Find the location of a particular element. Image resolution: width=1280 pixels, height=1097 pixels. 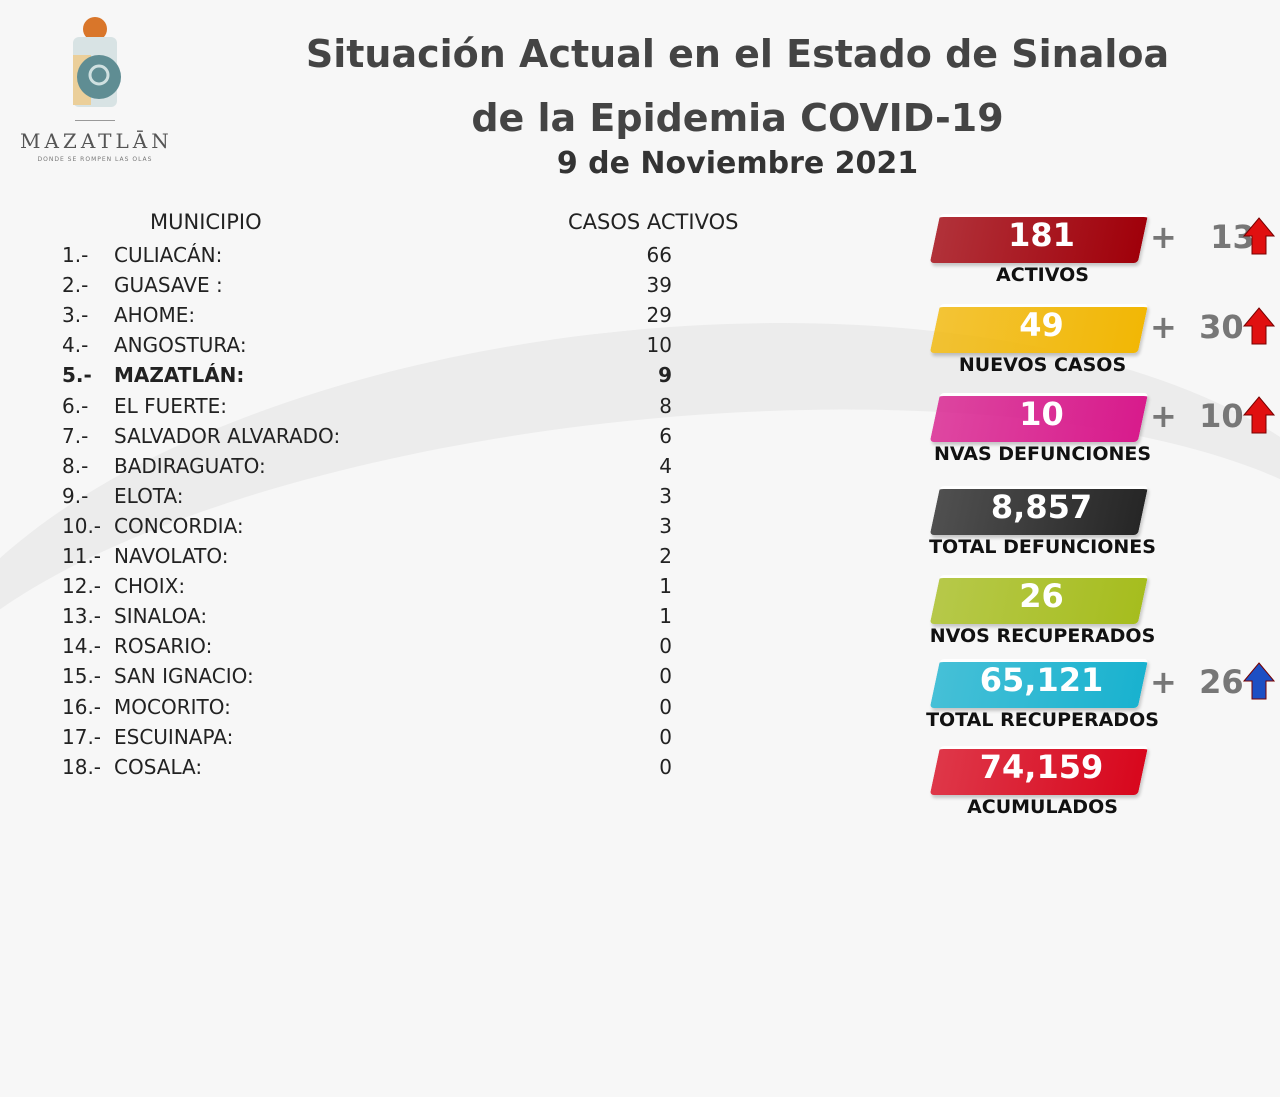

row-rank: 6.- is located at coordinates (75, 405).